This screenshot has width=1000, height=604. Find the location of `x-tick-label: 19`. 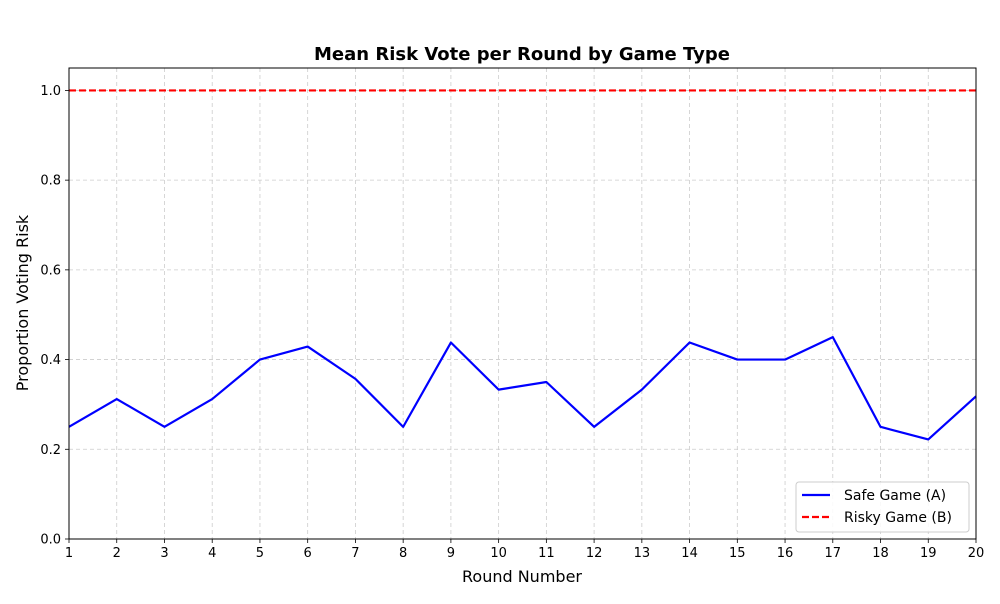

x-tick-label: 19 is located at coordinates (928, 553).